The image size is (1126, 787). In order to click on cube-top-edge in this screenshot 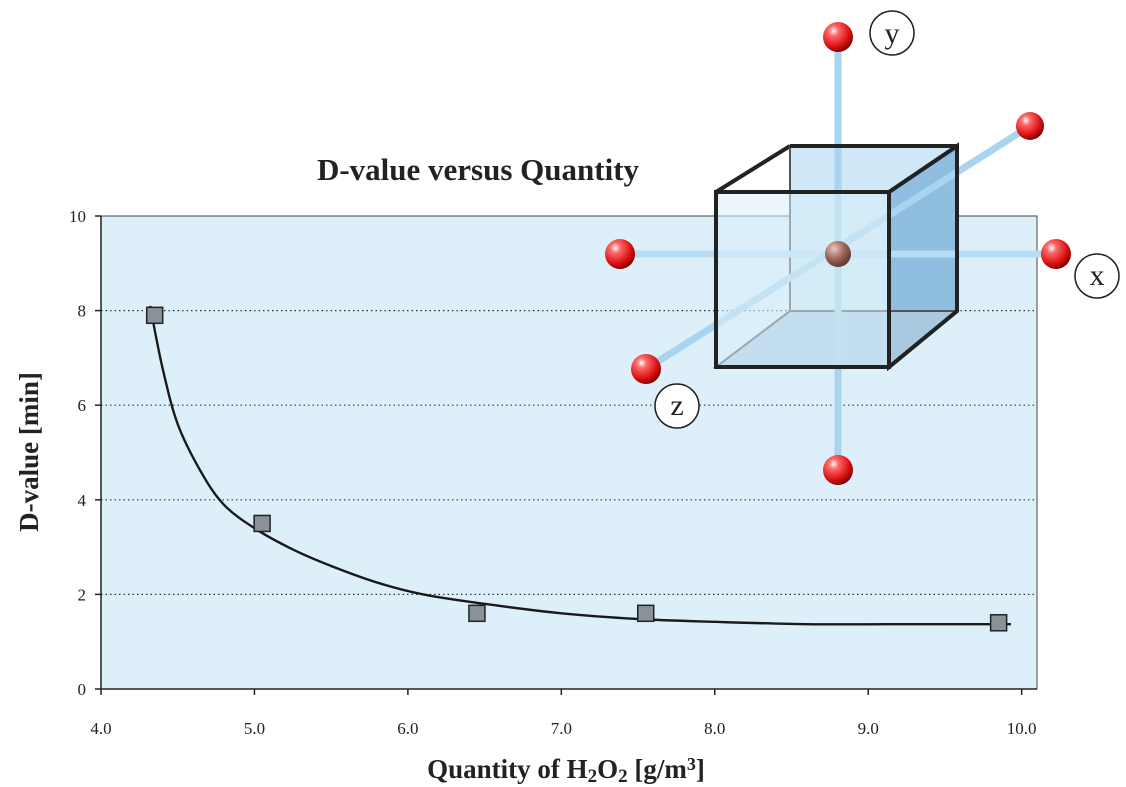, I will do `click(923, 169)`.